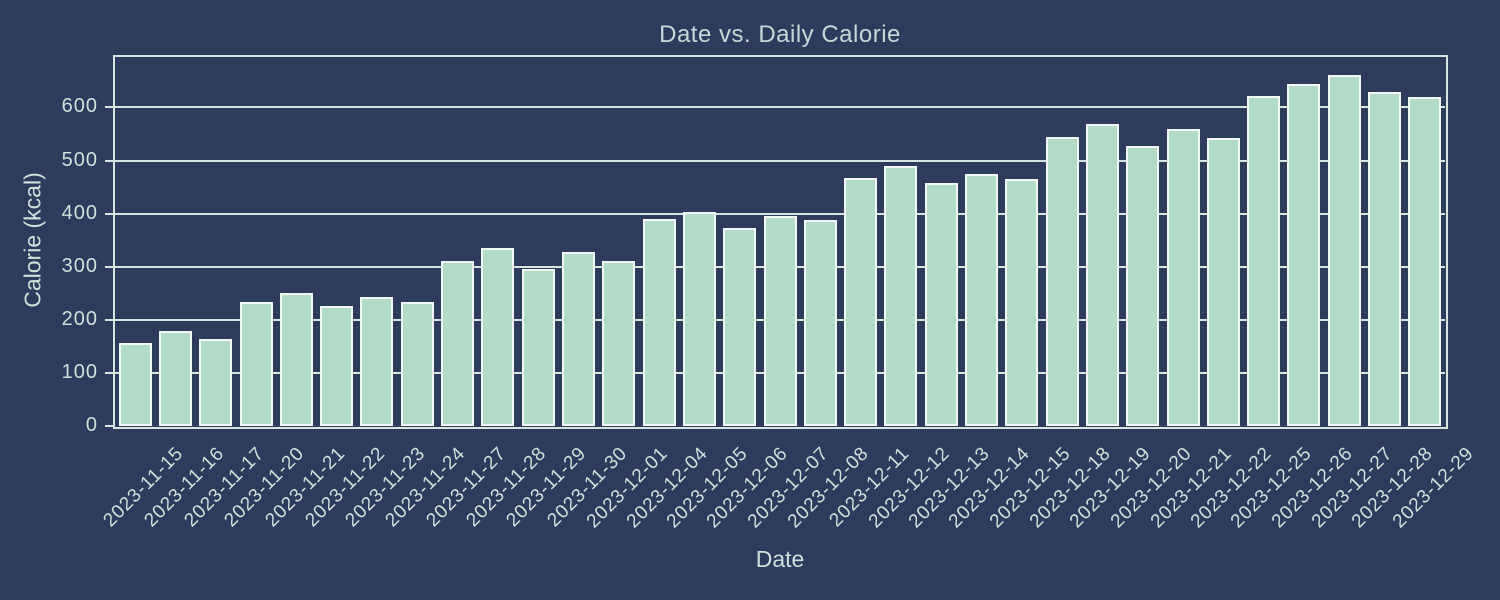 The height and width of the screenshot is (600, 1500). I want to click on y-tick-label-200: 200, so click(79, 318).